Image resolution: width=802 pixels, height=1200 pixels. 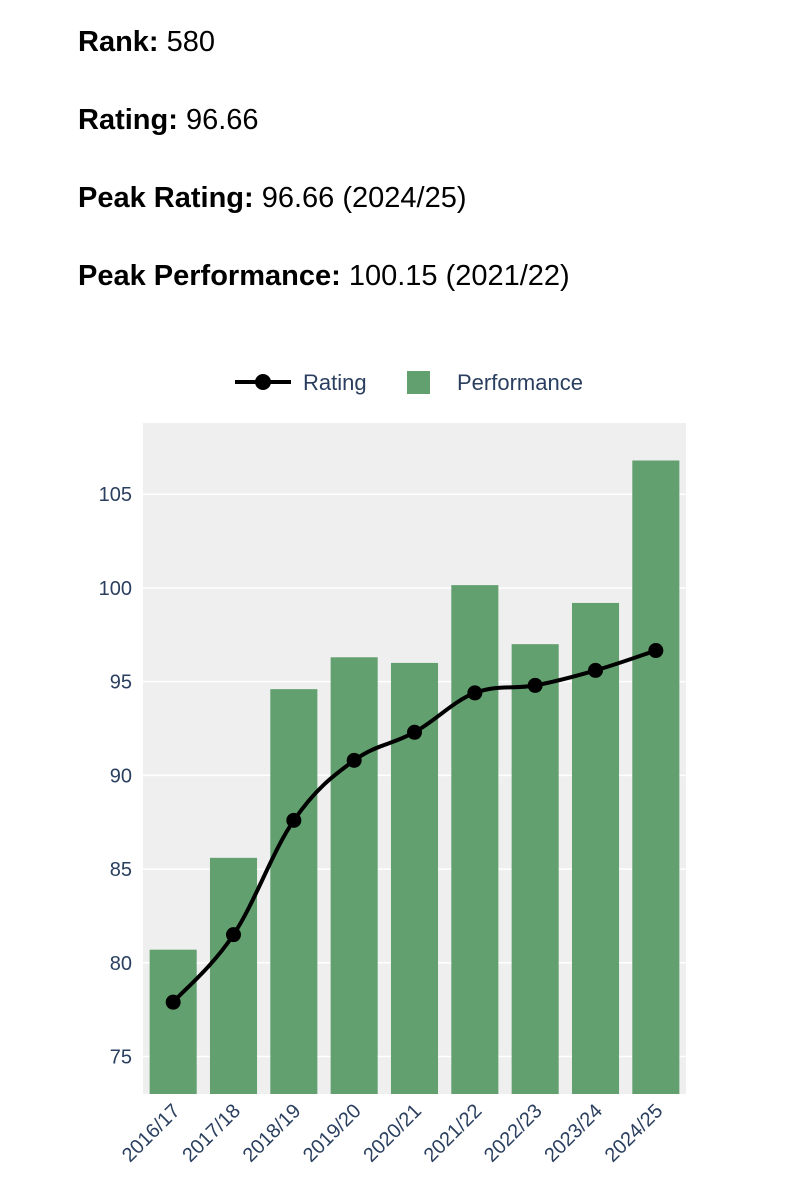 I want to click on x-tick-label: 2023/24, so click(x=573, y=1133).